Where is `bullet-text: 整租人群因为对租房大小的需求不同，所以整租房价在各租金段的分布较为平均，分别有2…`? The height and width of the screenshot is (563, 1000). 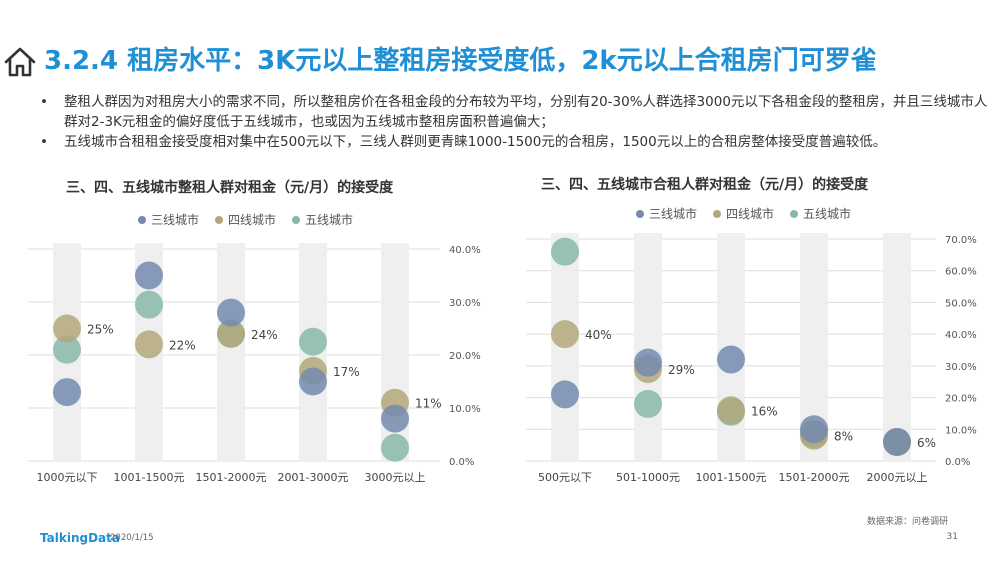 bullet-text: 整租人群因为对租房大小的需求不同，所以整租房价在各租金段的分布较为平均，分别有2… is located at coordinates (526, 112).